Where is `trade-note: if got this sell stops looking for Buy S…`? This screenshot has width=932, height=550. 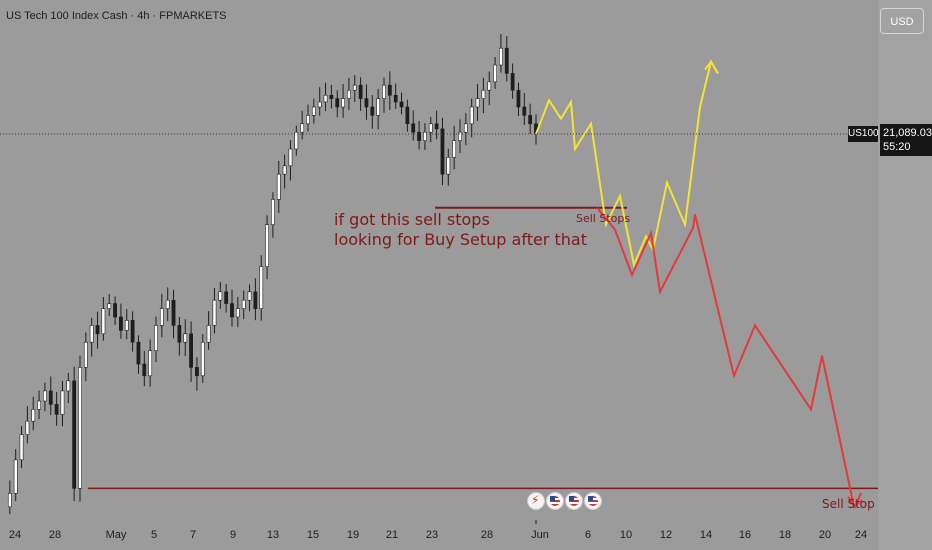 trade-note: if got this sell stops looking for Buy S… is located at coordinates (460, 230).